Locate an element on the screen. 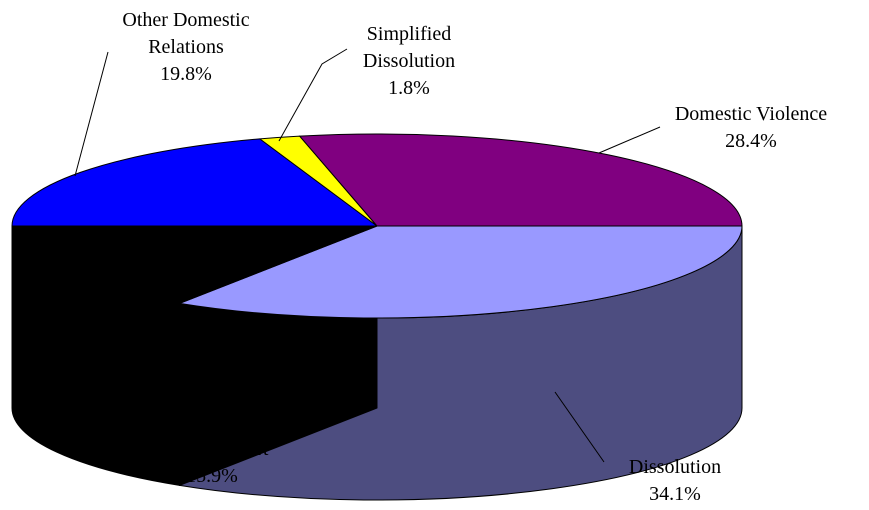 The width and height of the screenshot is (869, 510). leader-line-child-support is located at coordinates (91, 415).